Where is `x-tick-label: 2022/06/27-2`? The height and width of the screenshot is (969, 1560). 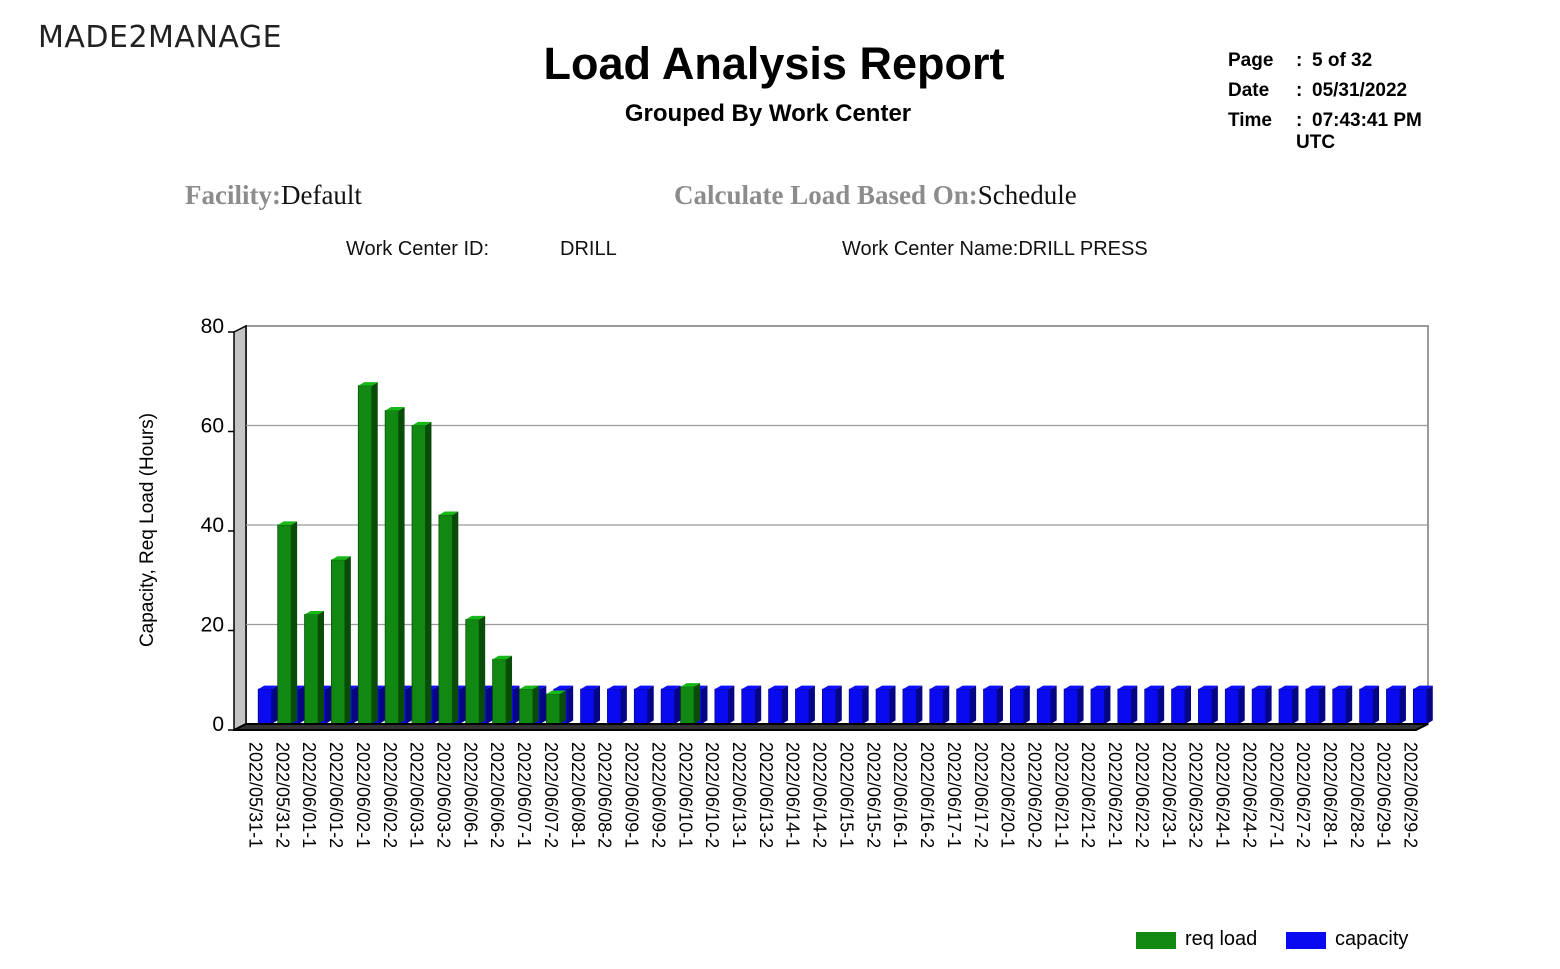
x-tick-label: 2022/06/27-2 is located at coordinates (1303, 795).